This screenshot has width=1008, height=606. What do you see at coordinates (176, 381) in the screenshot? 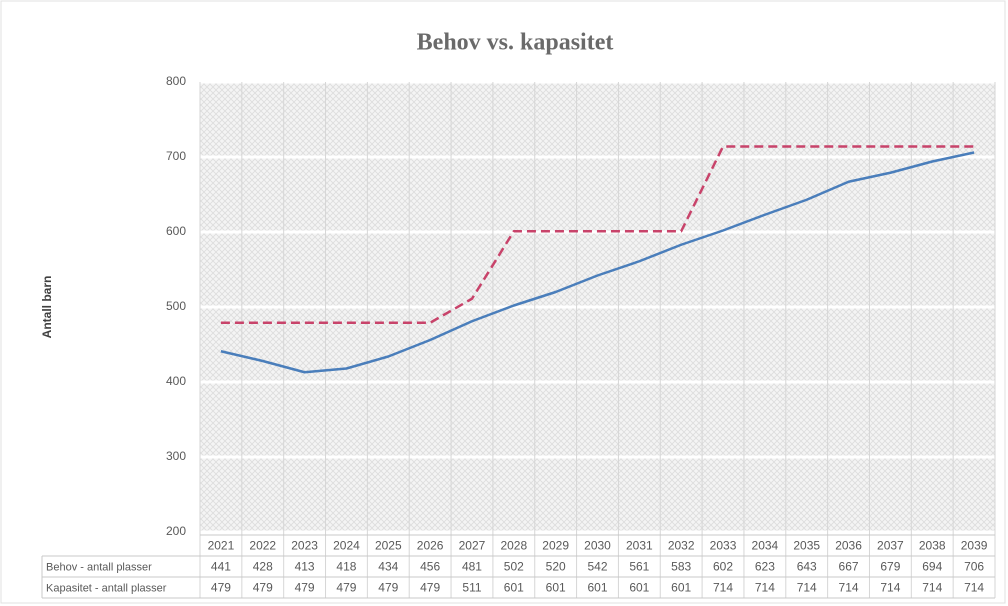
I see `y-tick-label: 400` at bounding box center [176, 381].